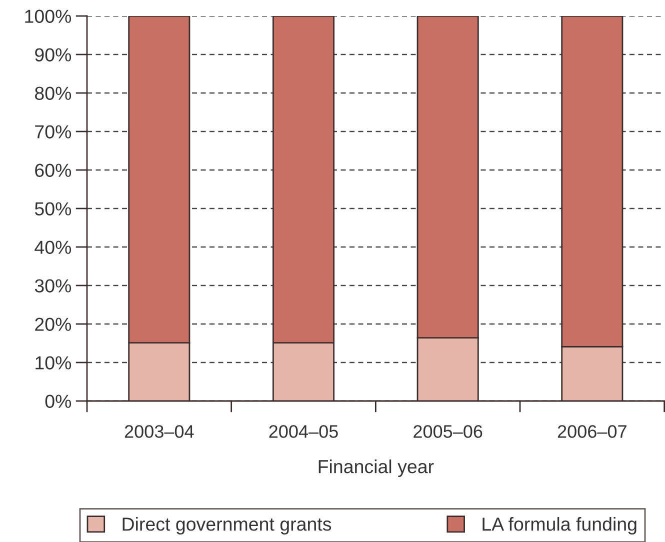 This screenshot has height=542, width=665. What do you see at coordinates (227, 525) in the screenshot?
I see `legend-label: Direct government grants` at bounding box center [227, 525].